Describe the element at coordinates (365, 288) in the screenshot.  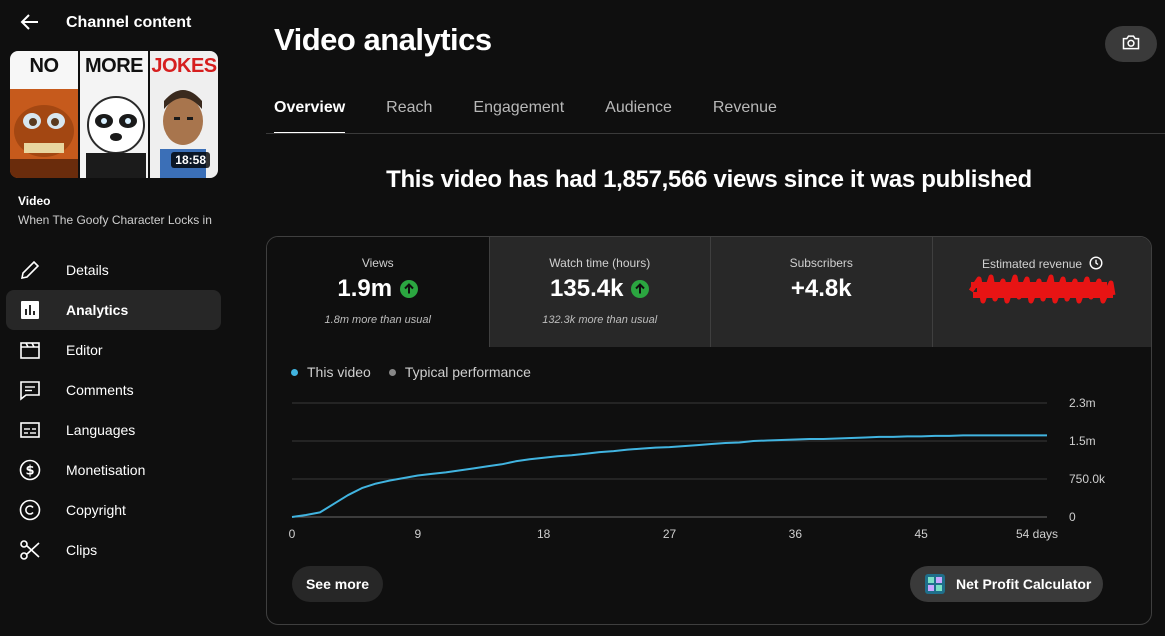
I see `metric-value: 1.9m` at that location.